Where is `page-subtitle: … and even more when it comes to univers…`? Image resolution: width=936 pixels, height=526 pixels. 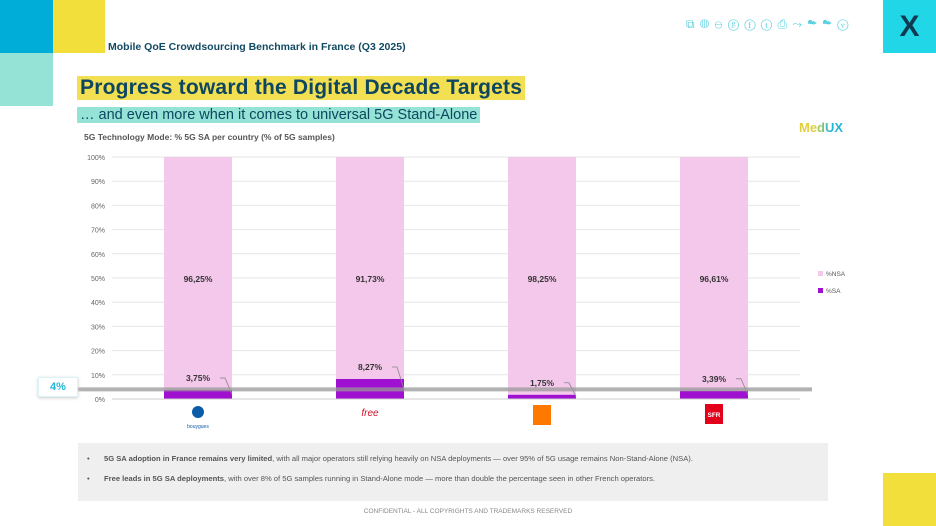 page-subtitle: … and even more when it comes to univers… is located at coordinates (279, 115).